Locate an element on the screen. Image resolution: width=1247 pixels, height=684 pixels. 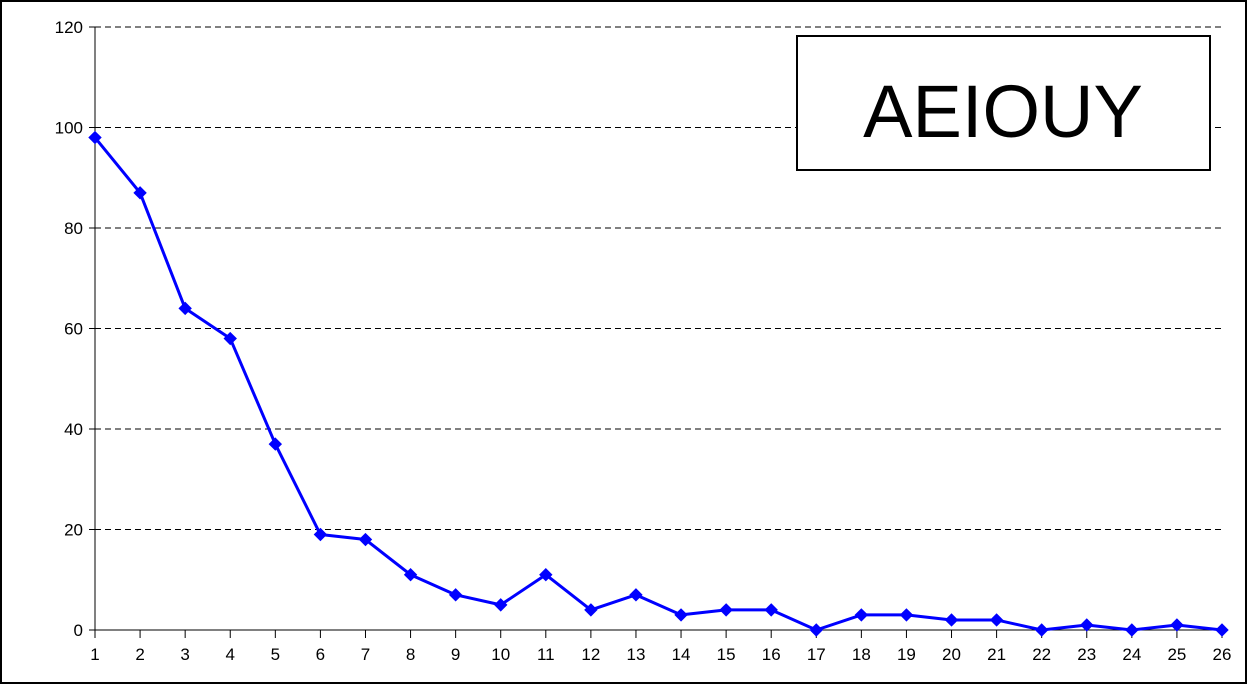
x-tick-label: 4 is located at coordinates (230, 654).